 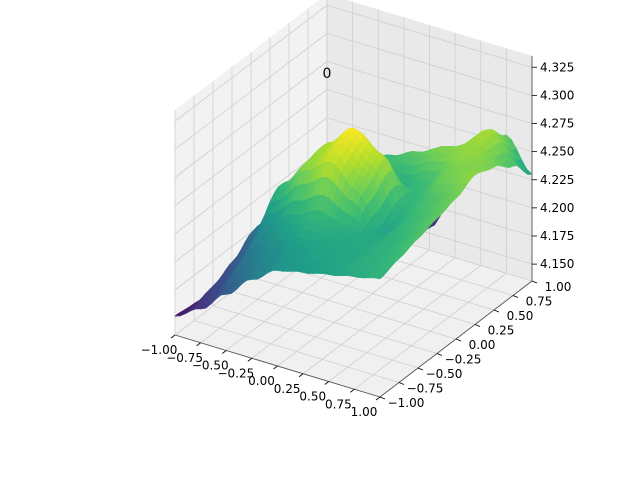 I want to click on z-tick-label: 4.300, so click(x=557, y=95).